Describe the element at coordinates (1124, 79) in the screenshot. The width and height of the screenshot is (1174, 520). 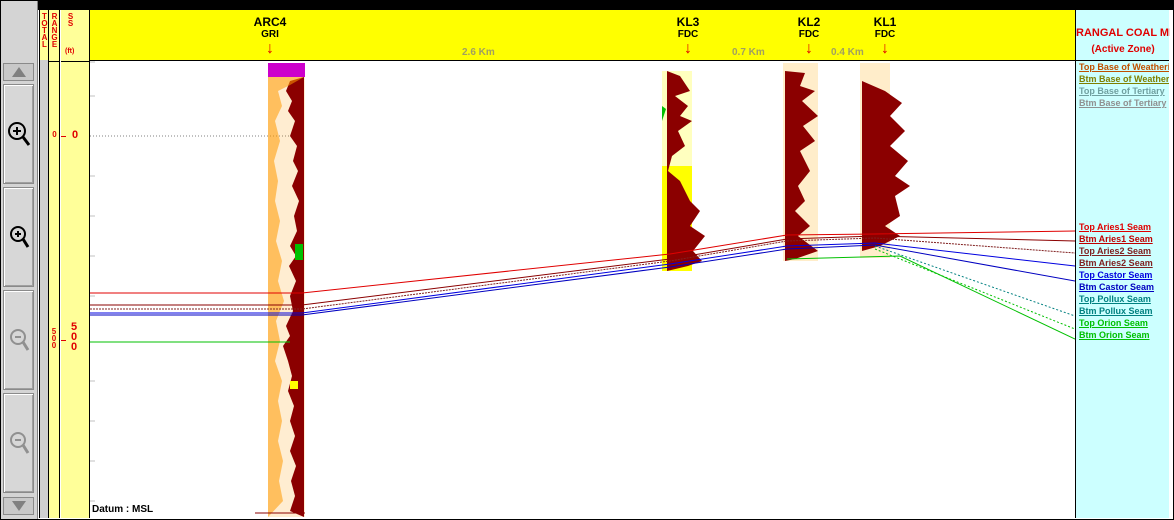
I see `legend-item-btm-base-weathering: Btm Base of Weather` at that location.